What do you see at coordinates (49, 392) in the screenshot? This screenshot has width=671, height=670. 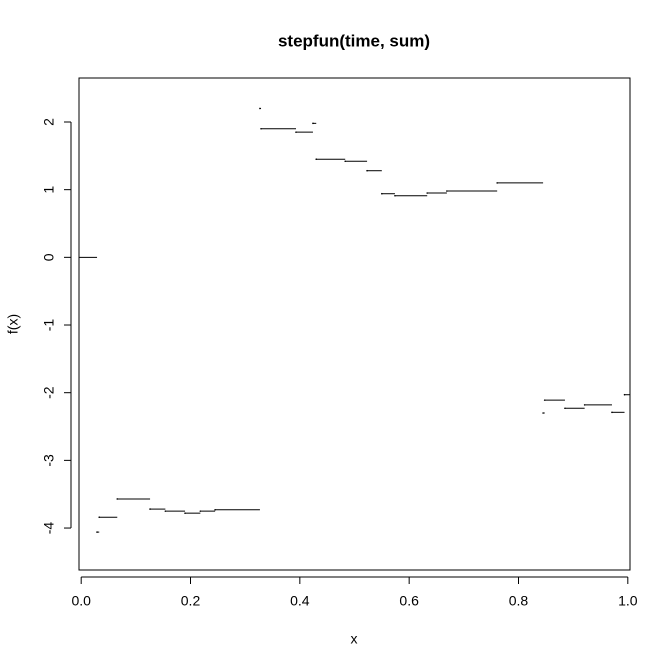 I see `y-tick-label: -2` at bounding box center [49, 392].